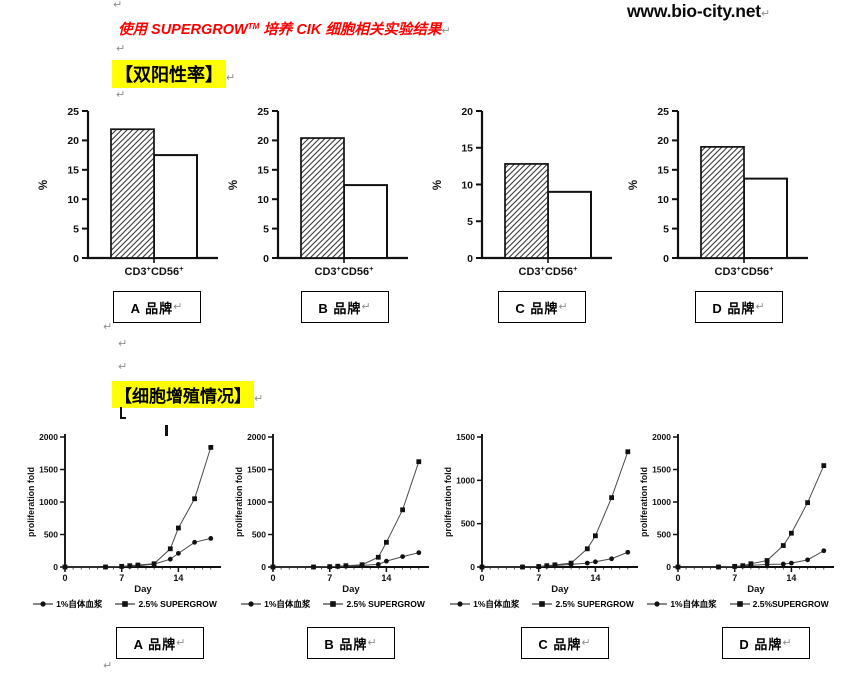 This screenshot has width=843, height=679. Describe the element at coordinates (345, 271) in the screenshot. I see `svg-text: CD3+CD56+` at that location.